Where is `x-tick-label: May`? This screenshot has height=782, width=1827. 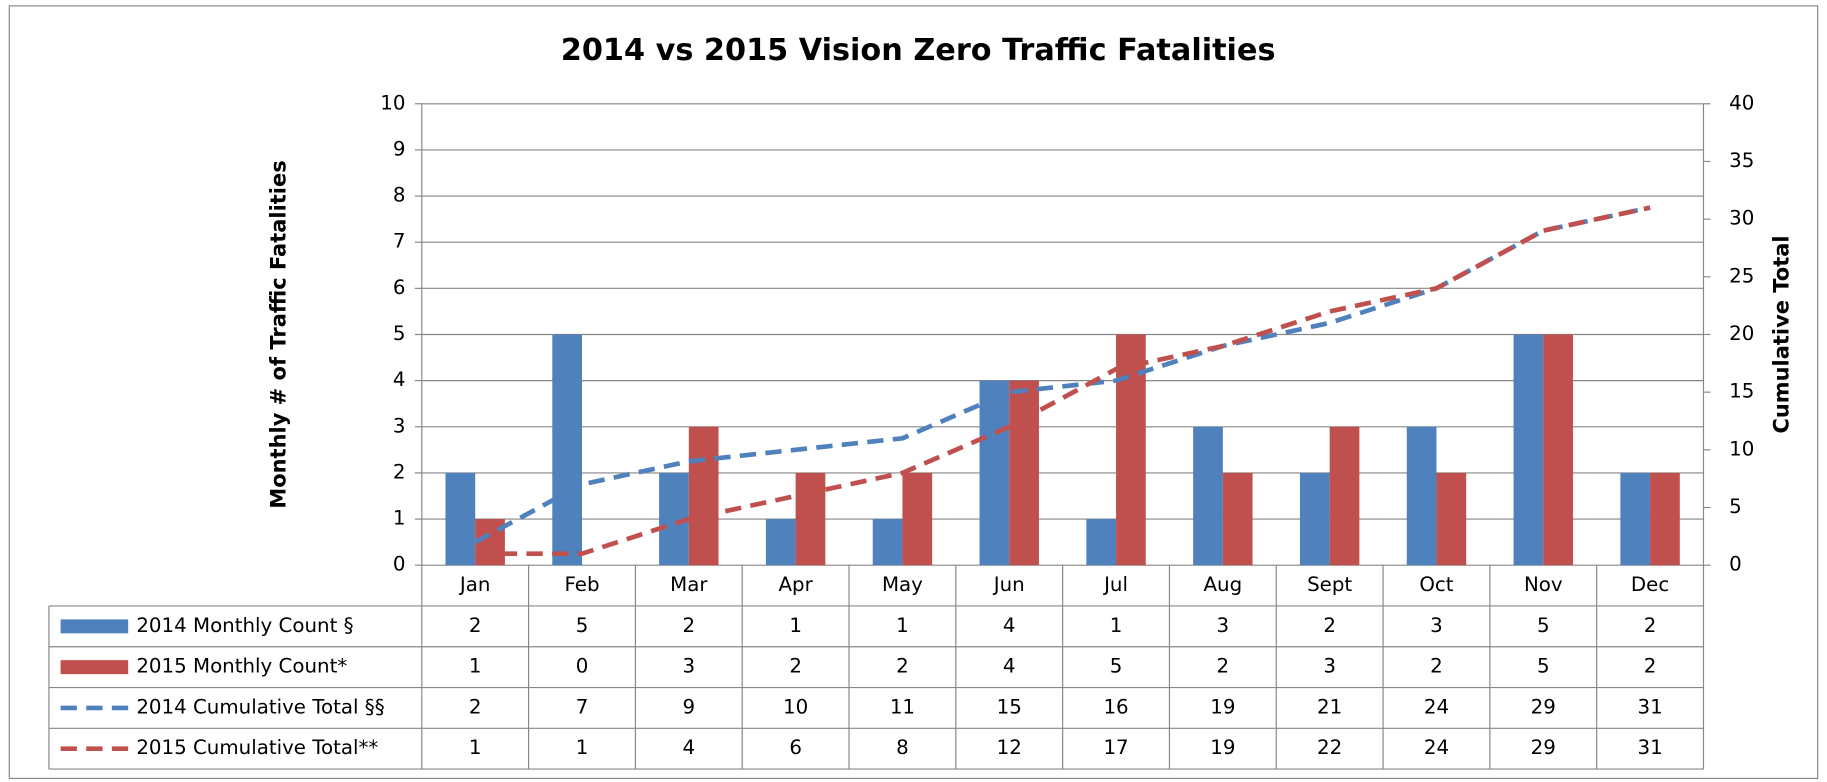
x-tick-label: May is located at coordinates (902, 584).